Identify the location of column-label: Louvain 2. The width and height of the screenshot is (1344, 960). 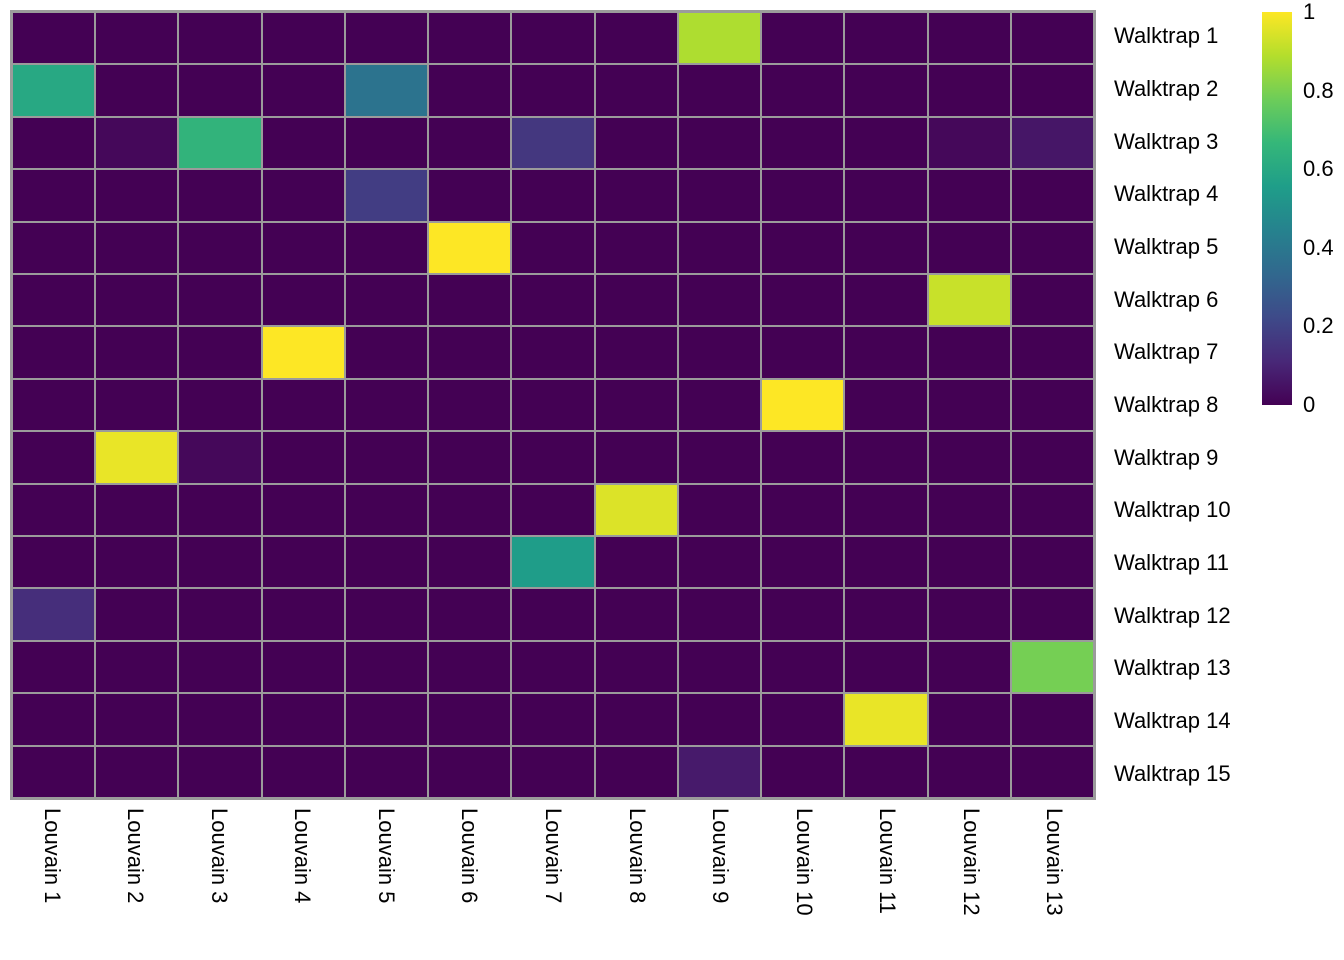
(136, 883).